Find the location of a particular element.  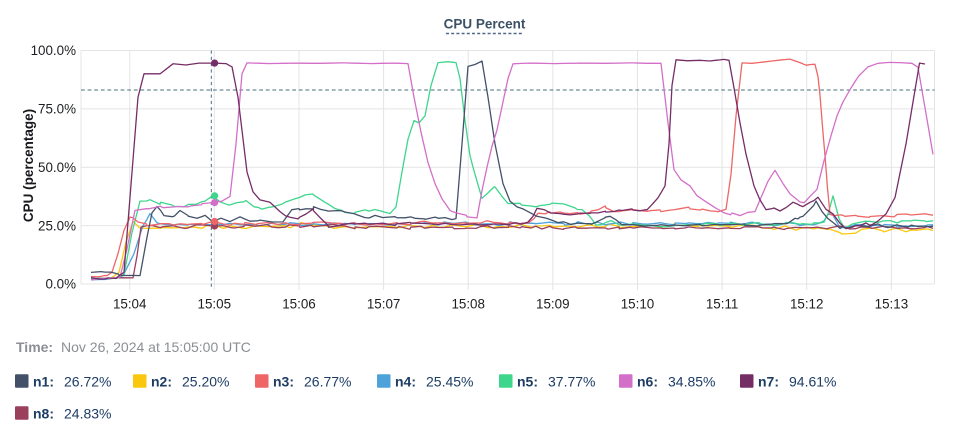

svg-text: 15:07 is located at coordinates (384, 304).